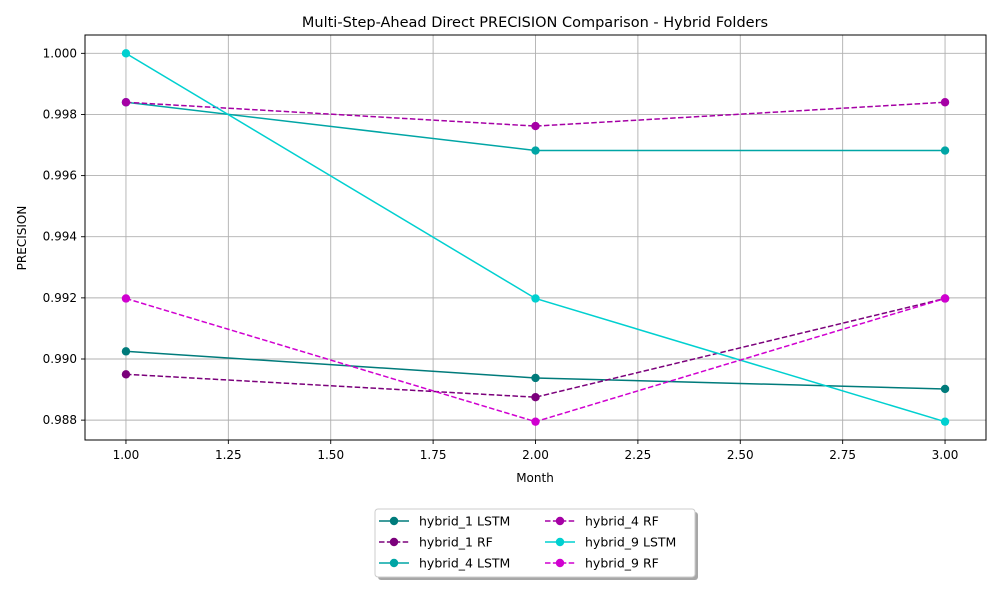 The width and height of the screenshot is (1000, 600). I want to click on legend-entry: hybrid_1 LSTM, so click(444, 521).